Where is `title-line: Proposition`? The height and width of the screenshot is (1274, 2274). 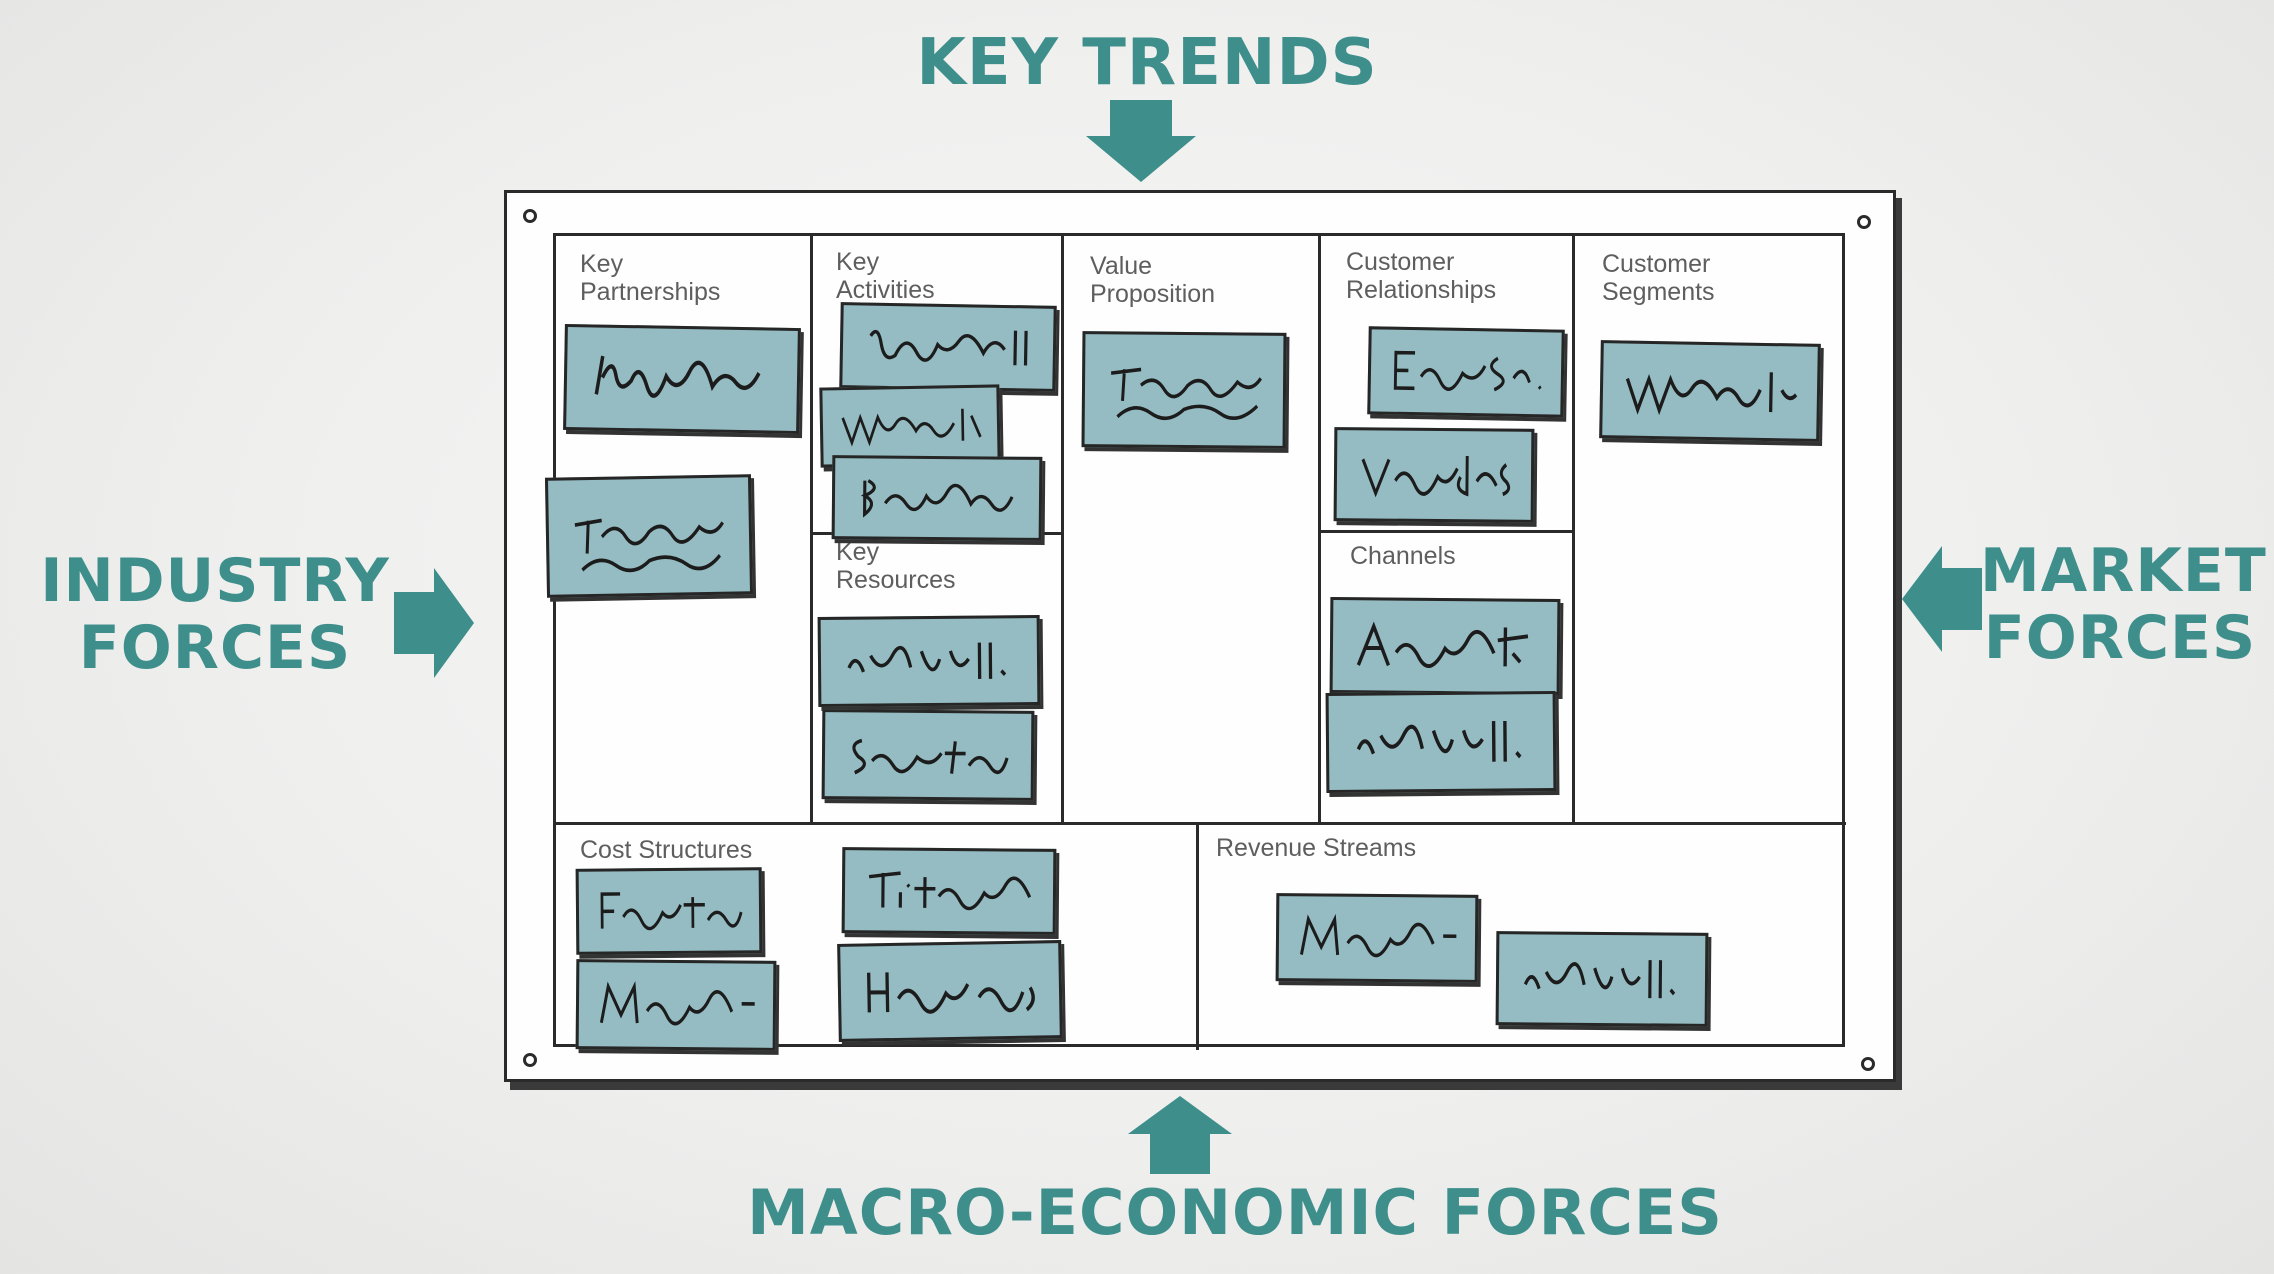 title-line: Proposition is located at coordinates (1153, 294).